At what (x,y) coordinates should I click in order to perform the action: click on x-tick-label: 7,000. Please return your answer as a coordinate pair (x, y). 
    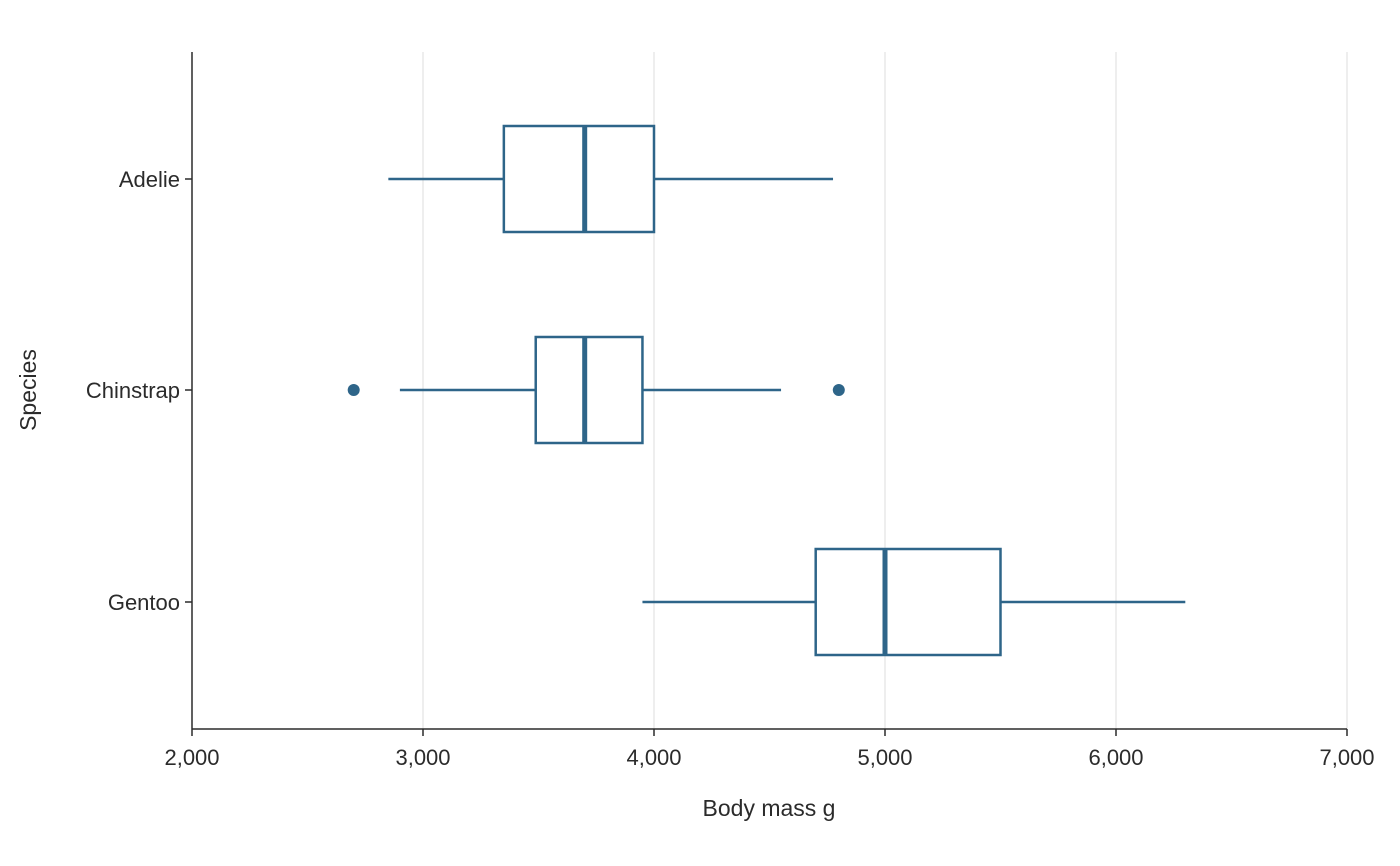
    Looking at the image, I should click on (1346, 757).